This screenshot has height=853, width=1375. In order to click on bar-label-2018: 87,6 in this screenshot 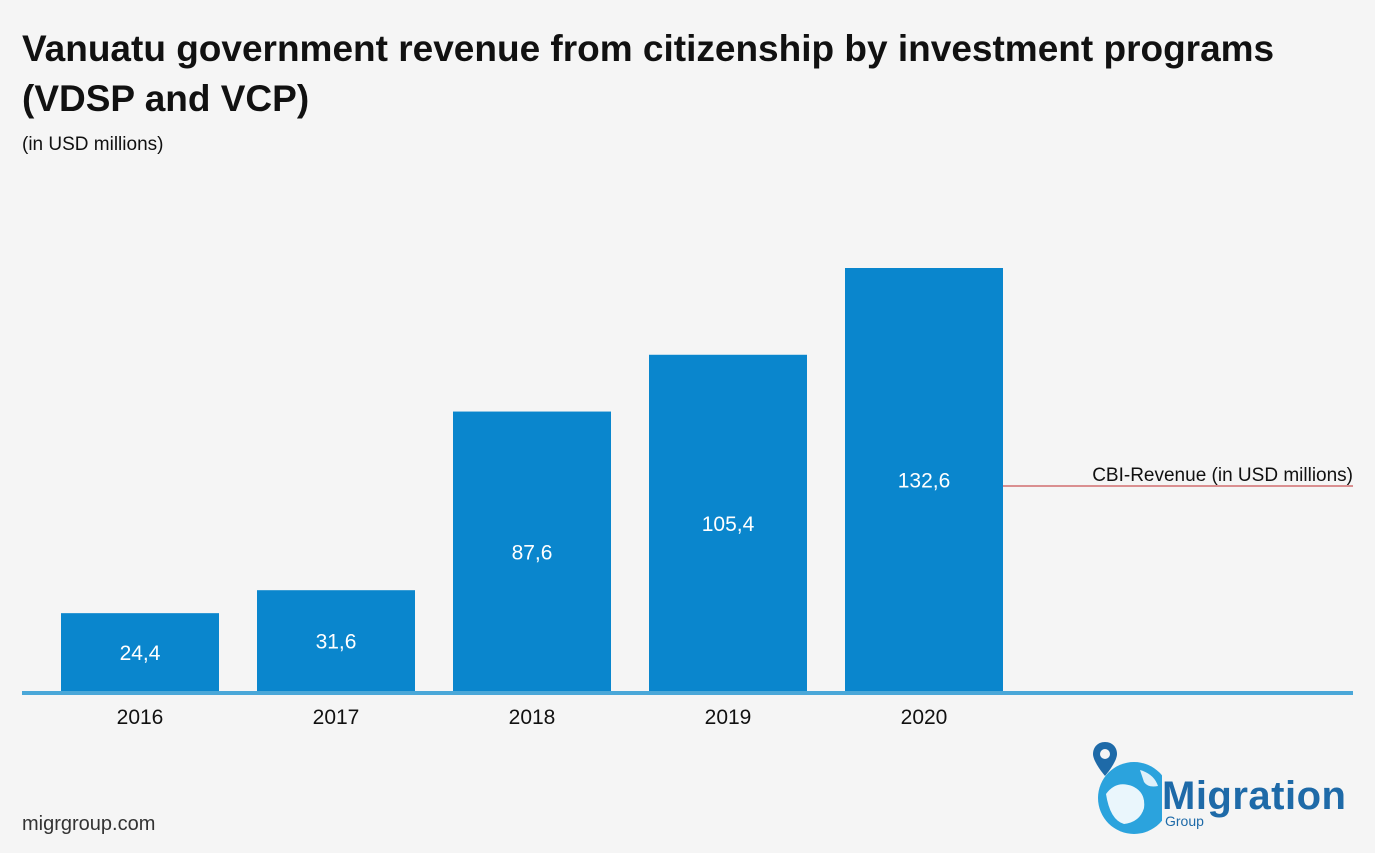, I will do `click(532, 552)`.